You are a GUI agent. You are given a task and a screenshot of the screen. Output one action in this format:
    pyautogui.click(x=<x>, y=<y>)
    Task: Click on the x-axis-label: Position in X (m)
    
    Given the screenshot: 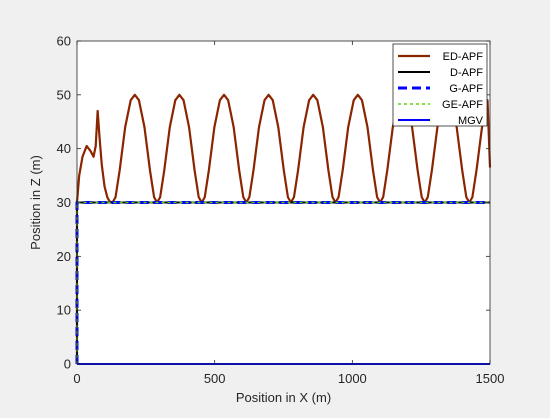 What is the action you would take?
    pyautogui.click(x=283, y=397)
    